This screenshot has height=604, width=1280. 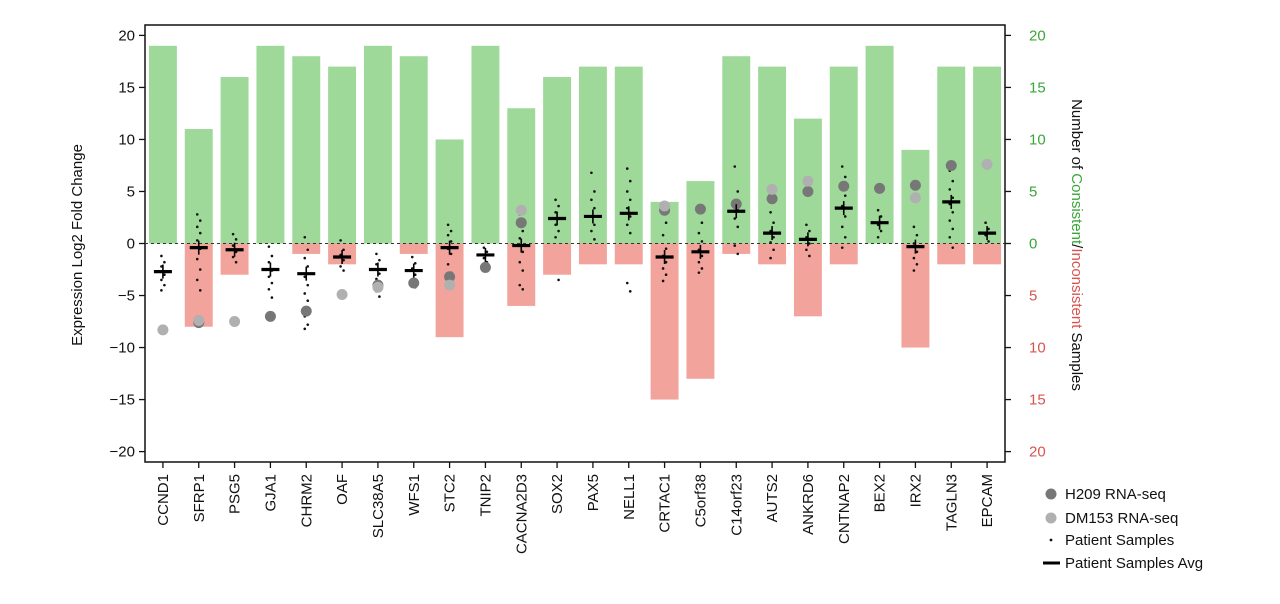 I want to click on y2-title-part-slash: /, so click(x=1076, y=246).